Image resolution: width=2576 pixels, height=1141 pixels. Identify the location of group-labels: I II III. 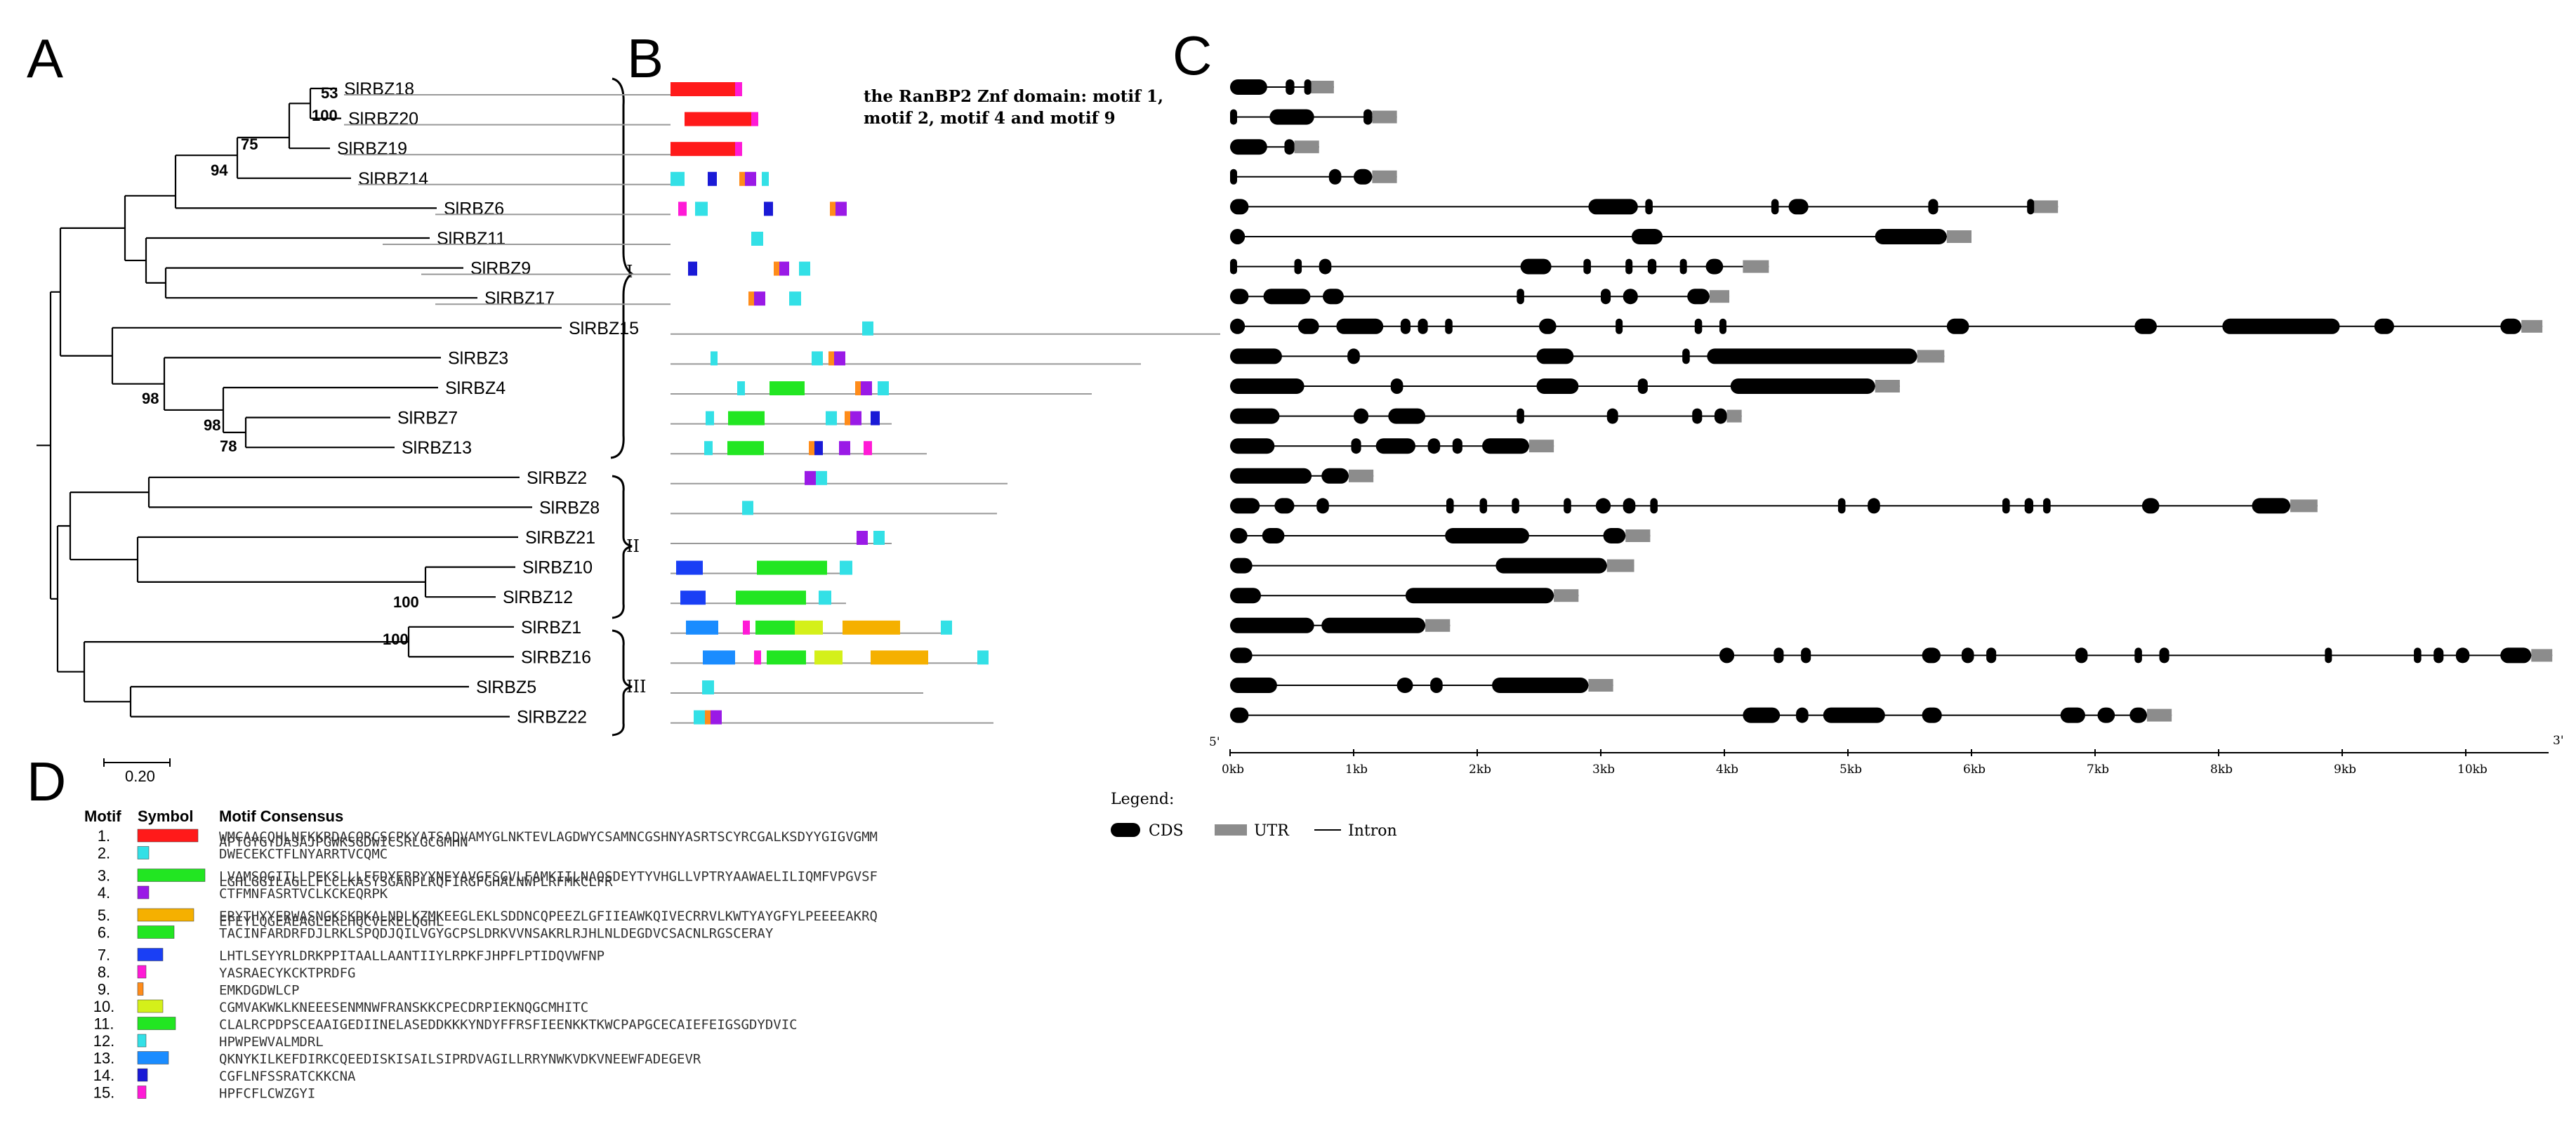
(636, 479).